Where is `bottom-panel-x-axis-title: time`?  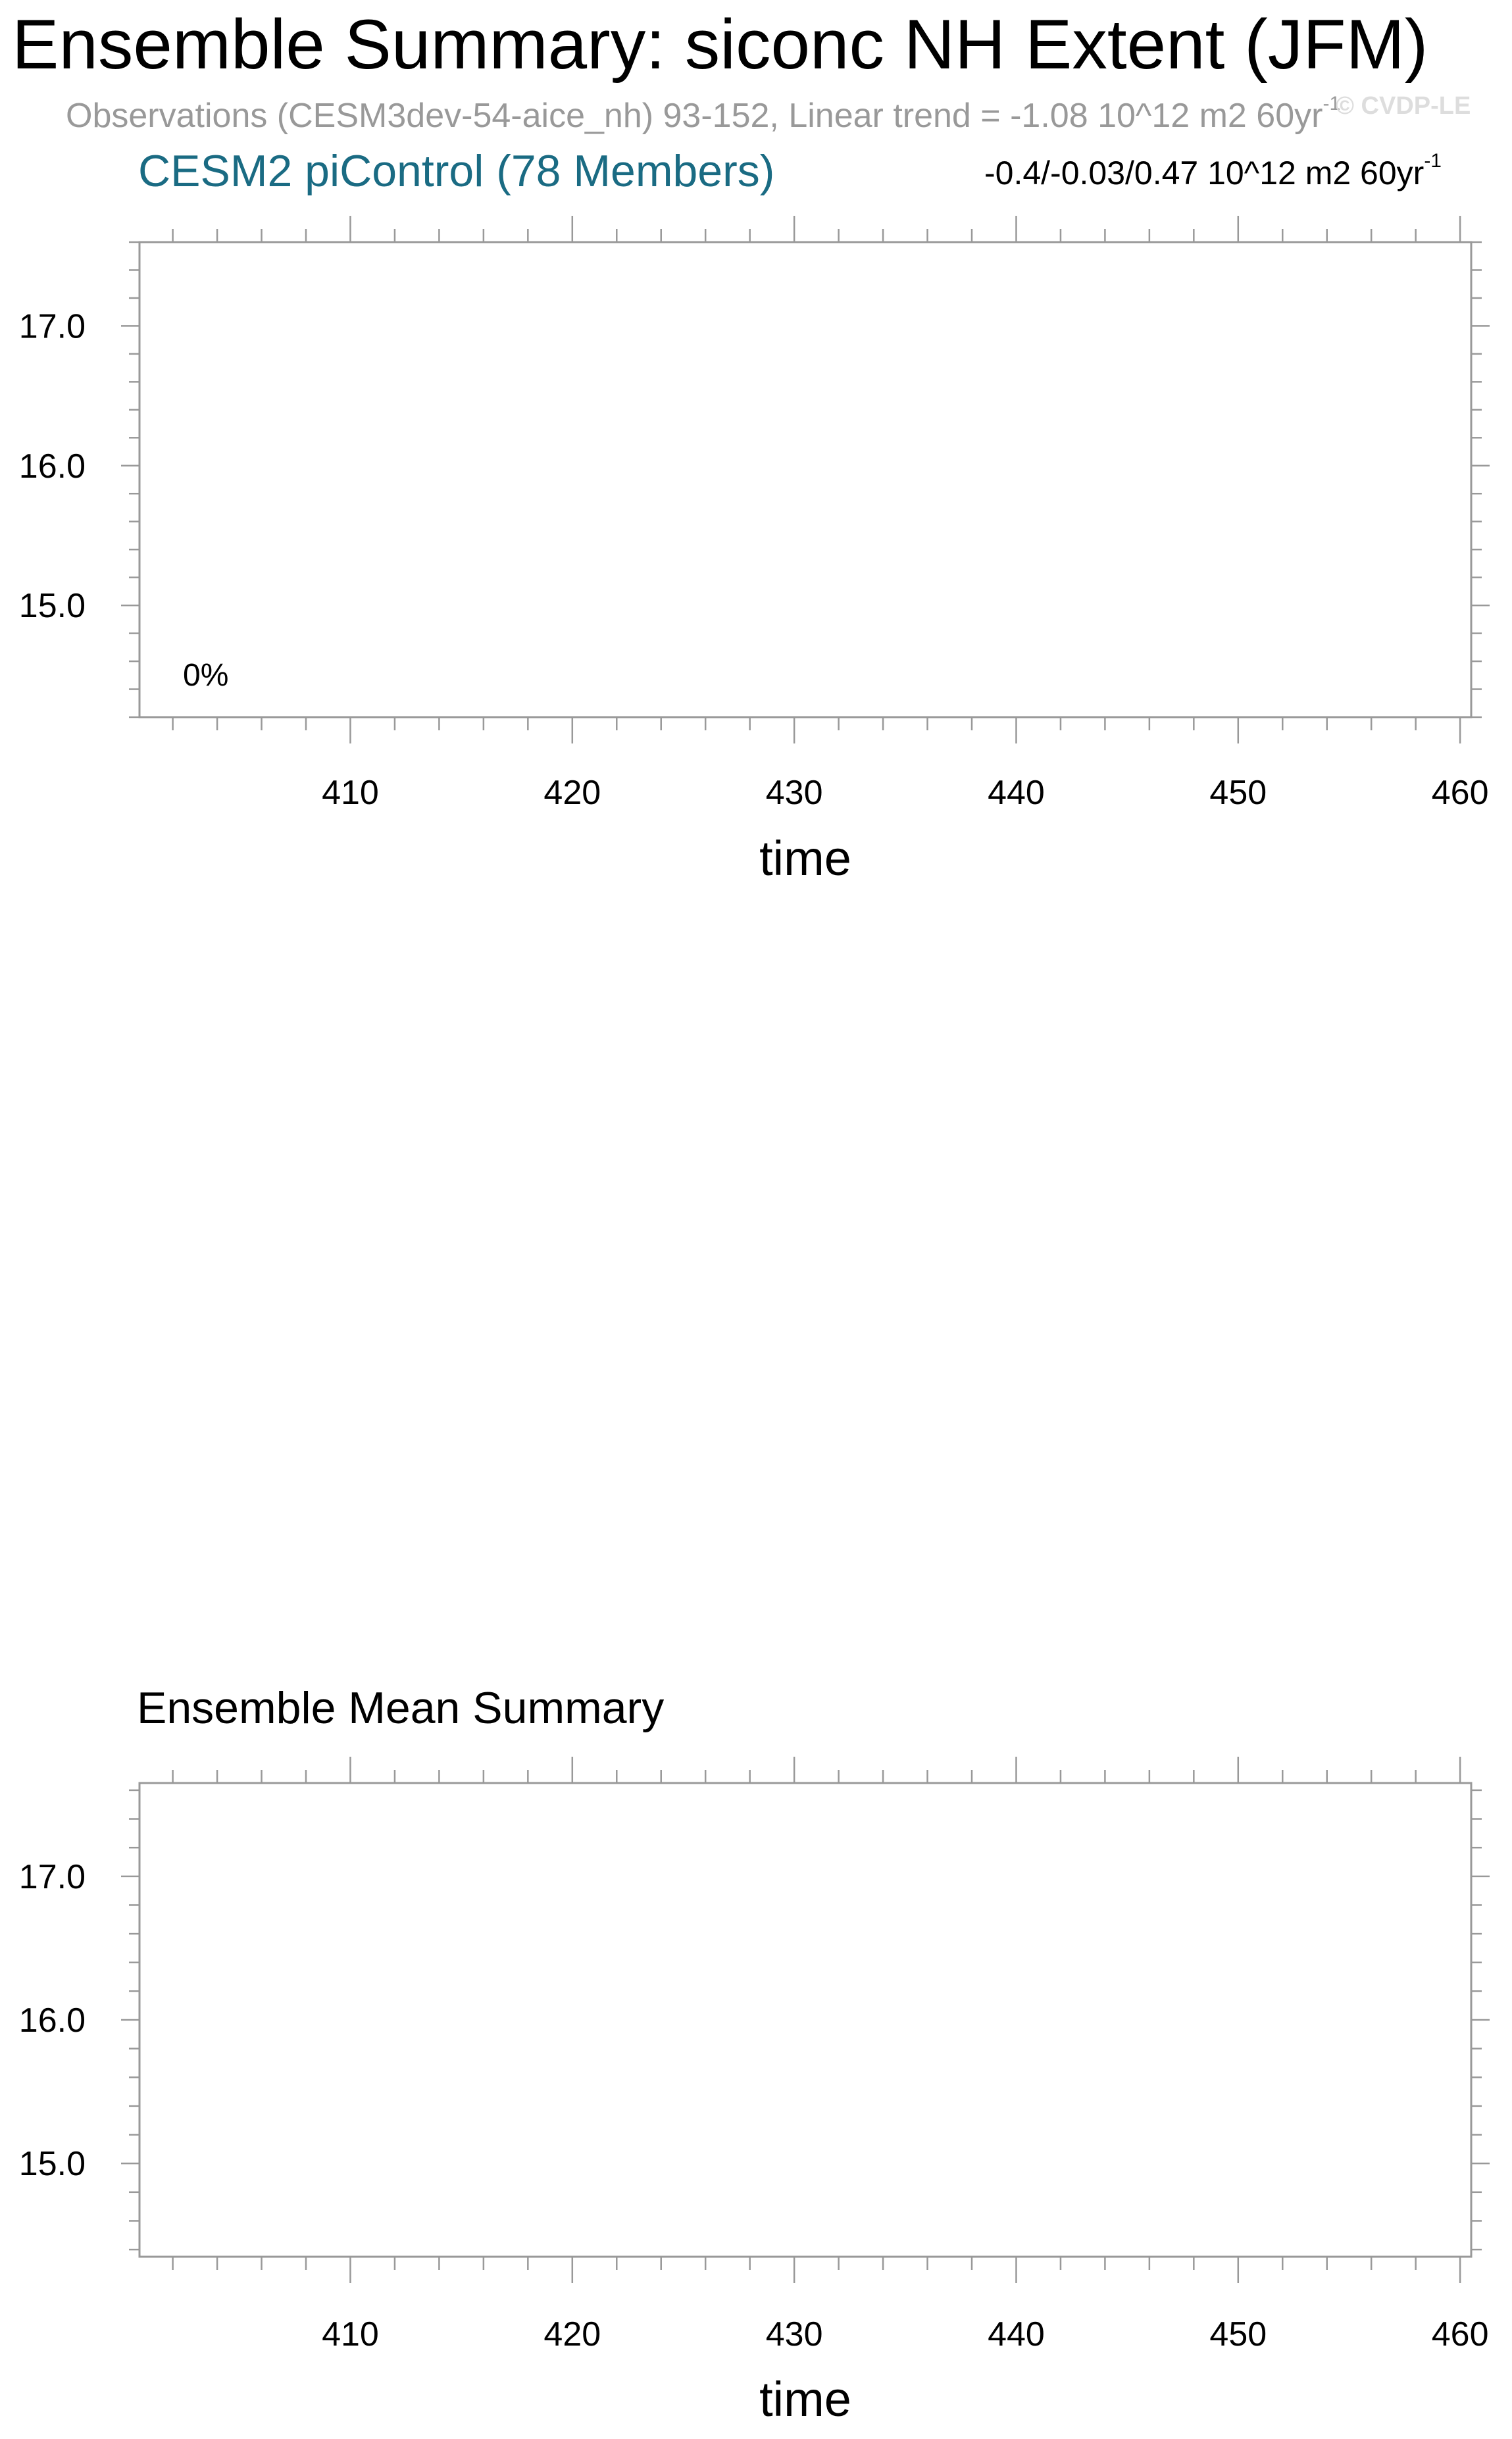
bottom-panel-x-axis-title: time is located at coordinates (805, 2399).